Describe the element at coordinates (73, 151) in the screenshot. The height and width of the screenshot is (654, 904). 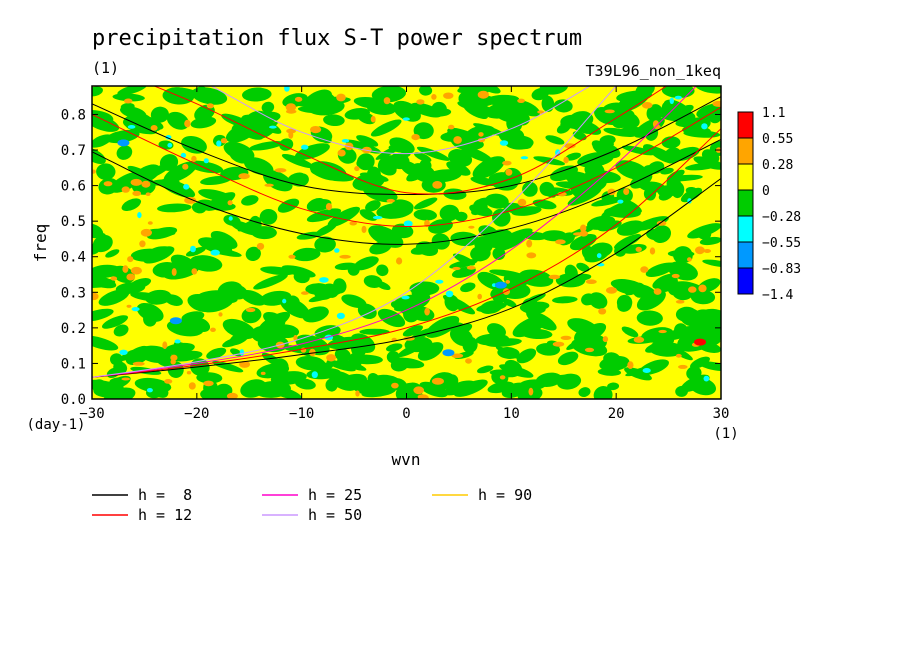
I see `y-tick-label: 0.7` at that location.